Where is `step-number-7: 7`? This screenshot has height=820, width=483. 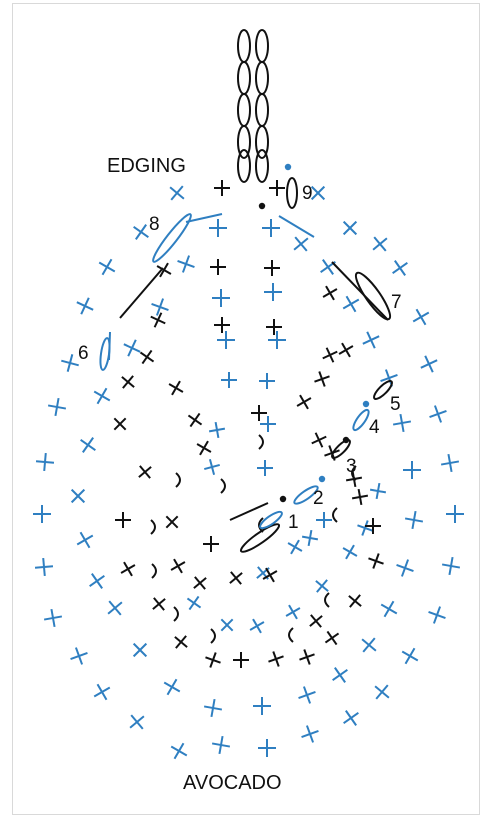
step-number-7: 7 is located at coordinates (396, 302).